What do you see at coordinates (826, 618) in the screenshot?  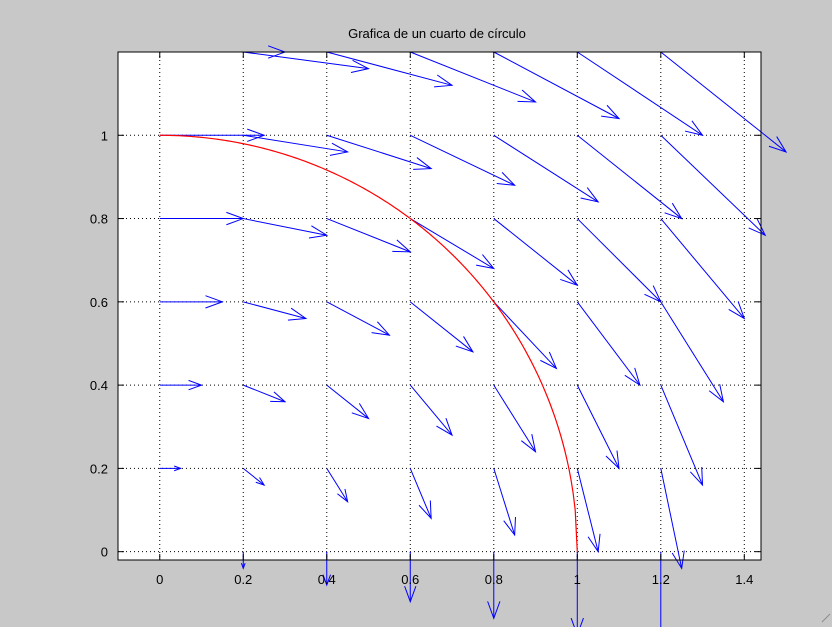 I see `resize-grip-icon` at bounding box center [826, 618].